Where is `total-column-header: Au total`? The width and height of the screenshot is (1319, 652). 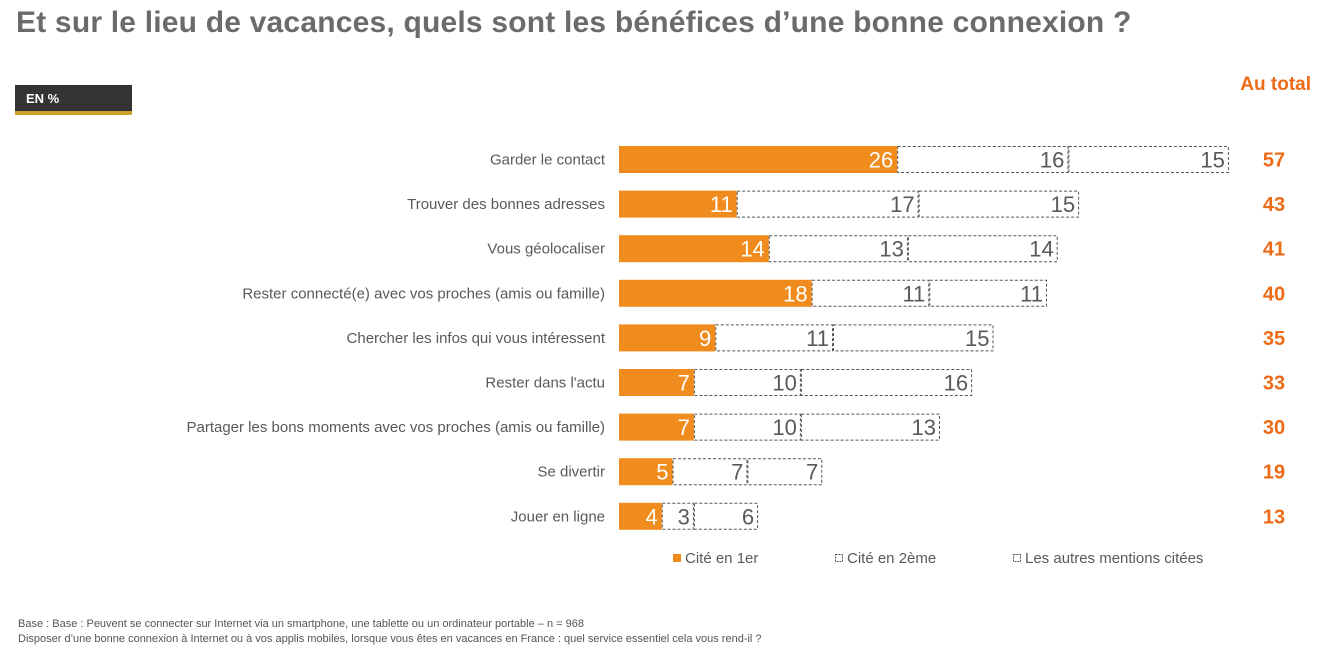 total-column-header: Au total is located at coordinates (1275, 84).